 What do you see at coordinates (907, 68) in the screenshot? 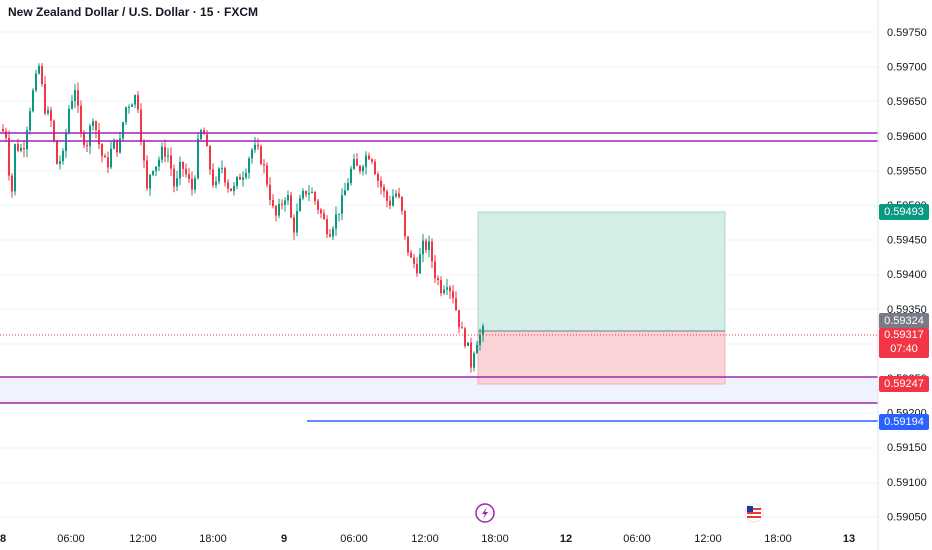
I see `price-axis-label: 0.59700` at bounding box center [907, 68].